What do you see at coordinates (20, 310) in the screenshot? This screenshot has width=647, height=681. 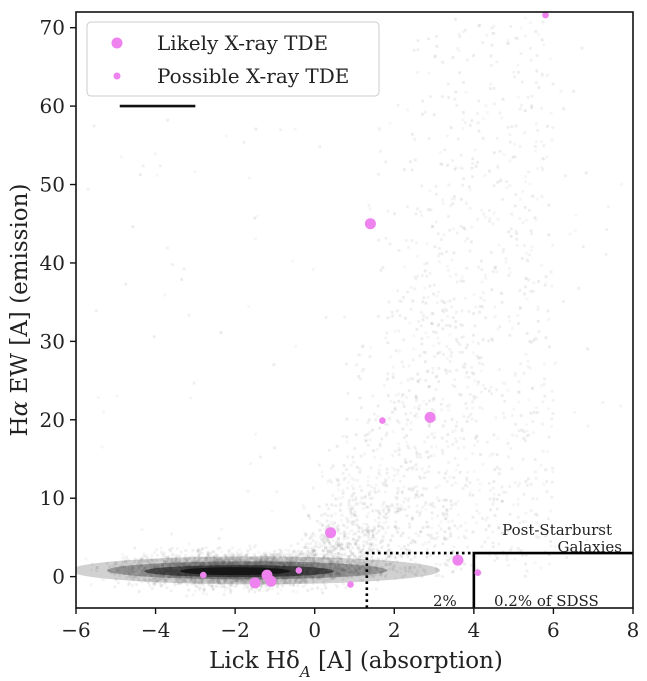 I see `y-axis-label: Hα EW [A] (emission)` at bounding box center [20, 310].